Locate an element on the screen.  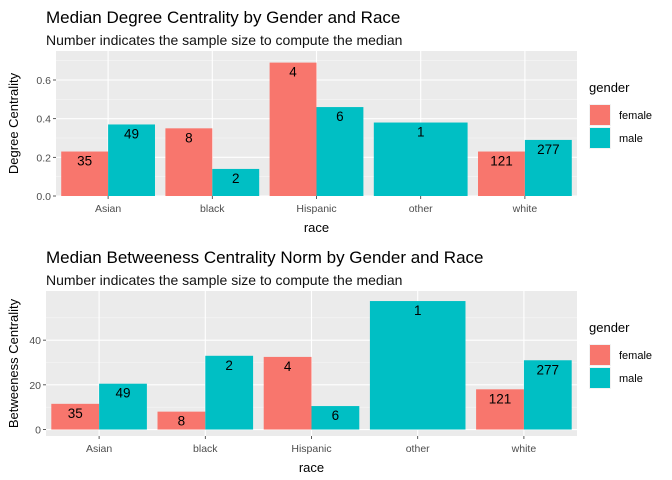
y-tick-label: 40 is located at coordinates (35, 341).